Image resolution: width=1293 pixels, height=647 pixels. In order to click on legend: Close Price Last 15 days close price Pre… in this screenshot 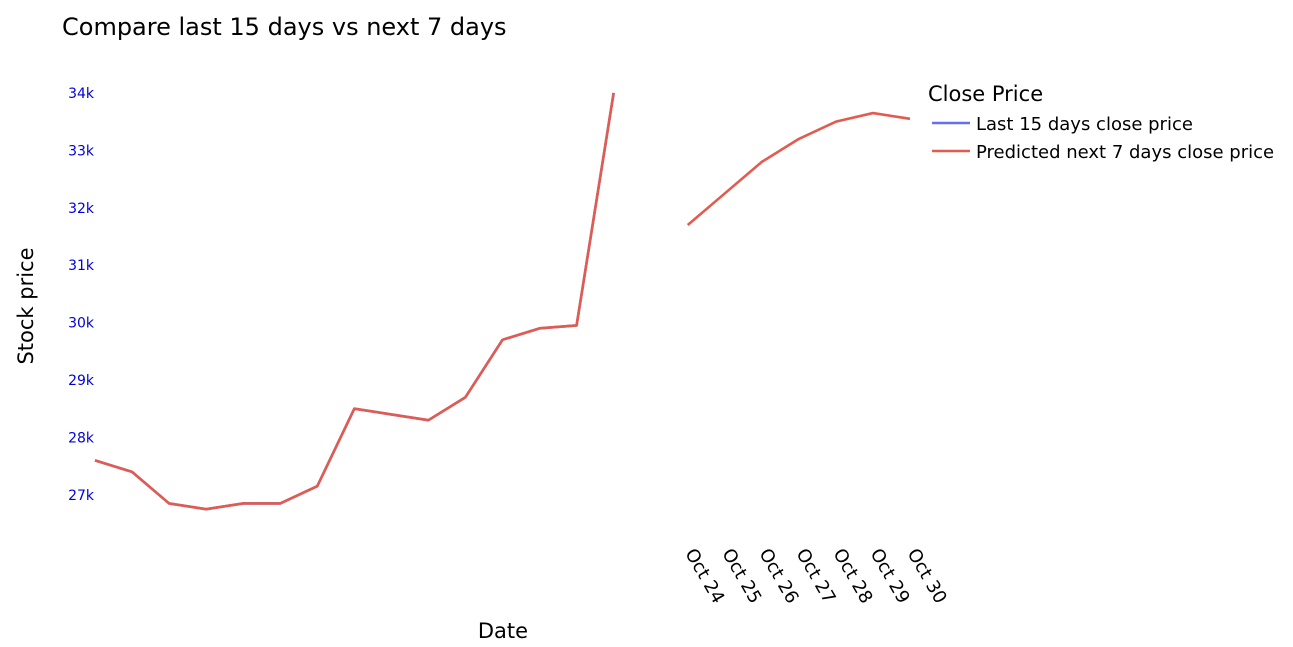, I will do `click(1101, 122)`.